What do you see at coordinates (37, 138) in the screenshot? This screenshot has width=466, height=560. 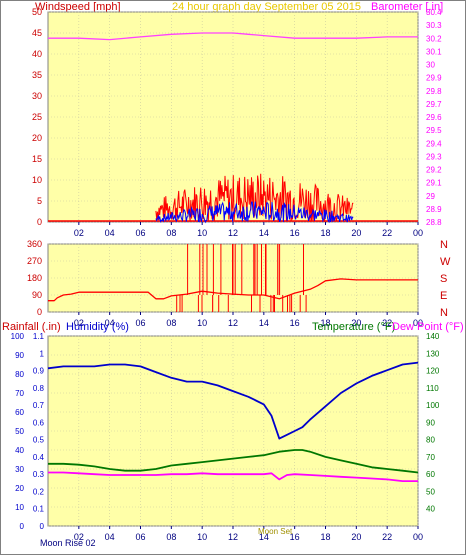 I see `windspeed-tick-label: 20` at bounding box center [37, 138].